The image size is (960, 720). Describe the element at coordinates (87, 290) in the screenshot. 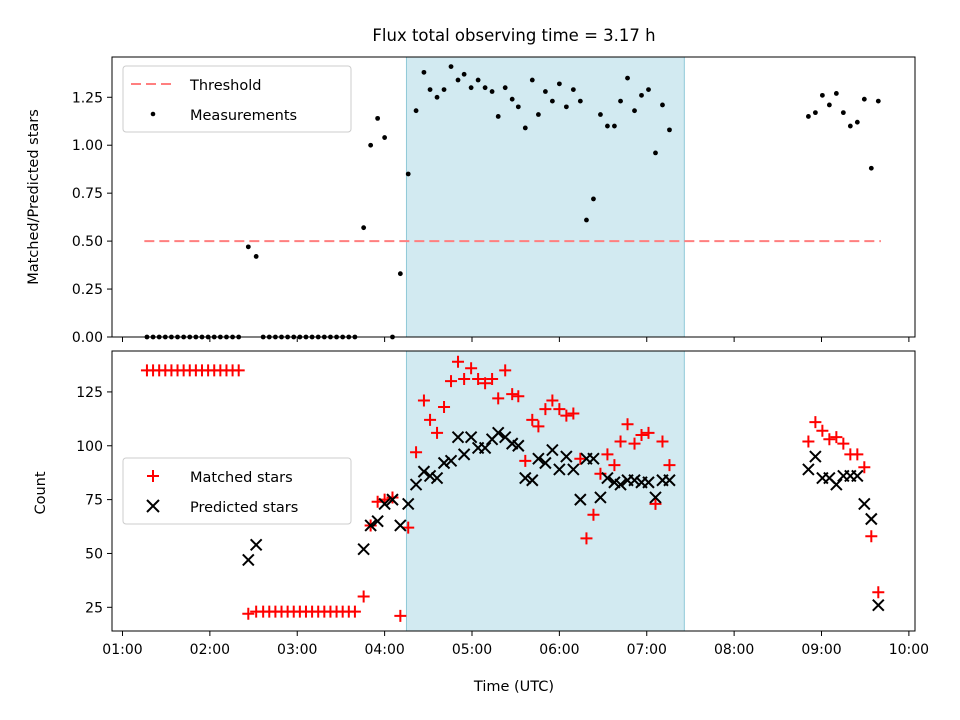

I see `y-tick-label: 0.25` at that location.